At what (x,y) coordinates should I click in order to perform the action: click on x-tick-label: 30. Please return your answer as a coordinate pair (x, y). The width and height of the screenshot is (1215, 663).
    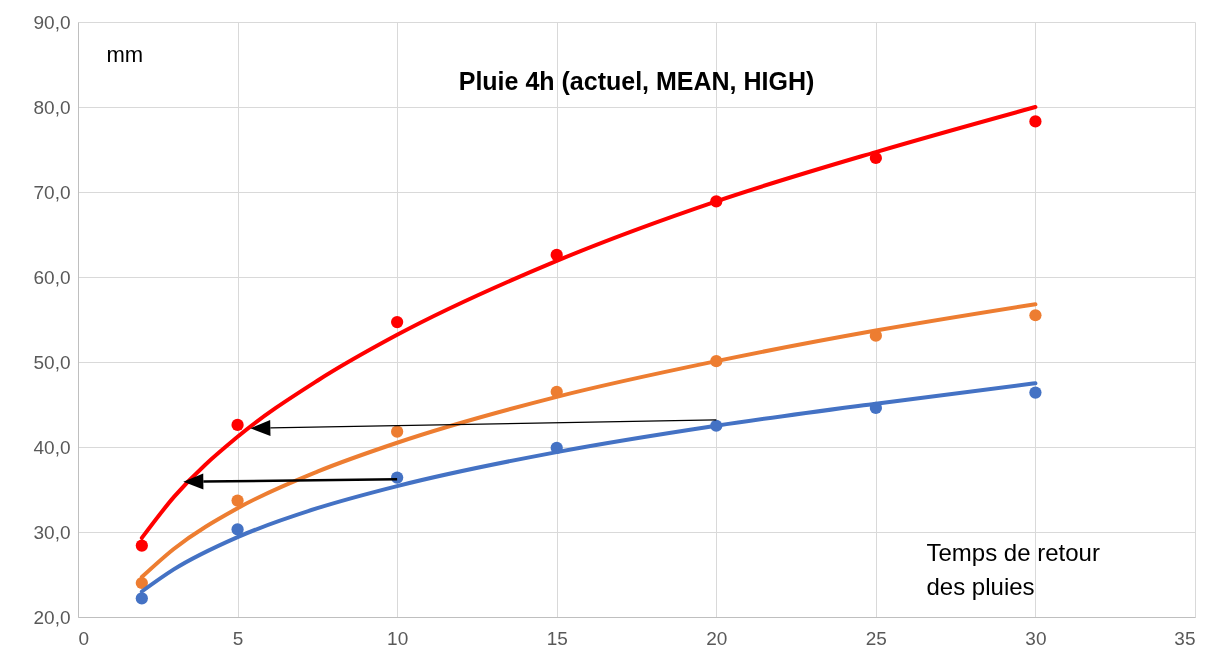
    Looking at the image, I should click on (1036, 638).